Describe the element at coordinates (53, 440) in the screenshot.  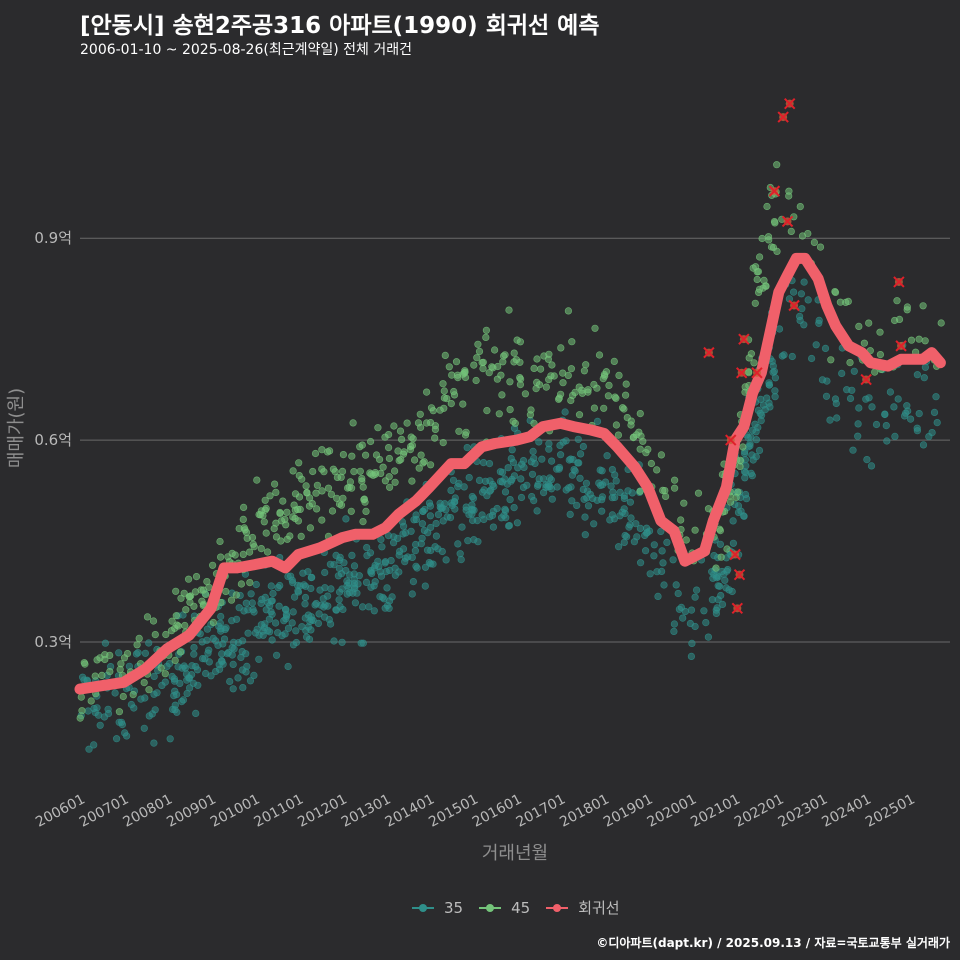
I see `y-tick-label: 0.6억` at that location.